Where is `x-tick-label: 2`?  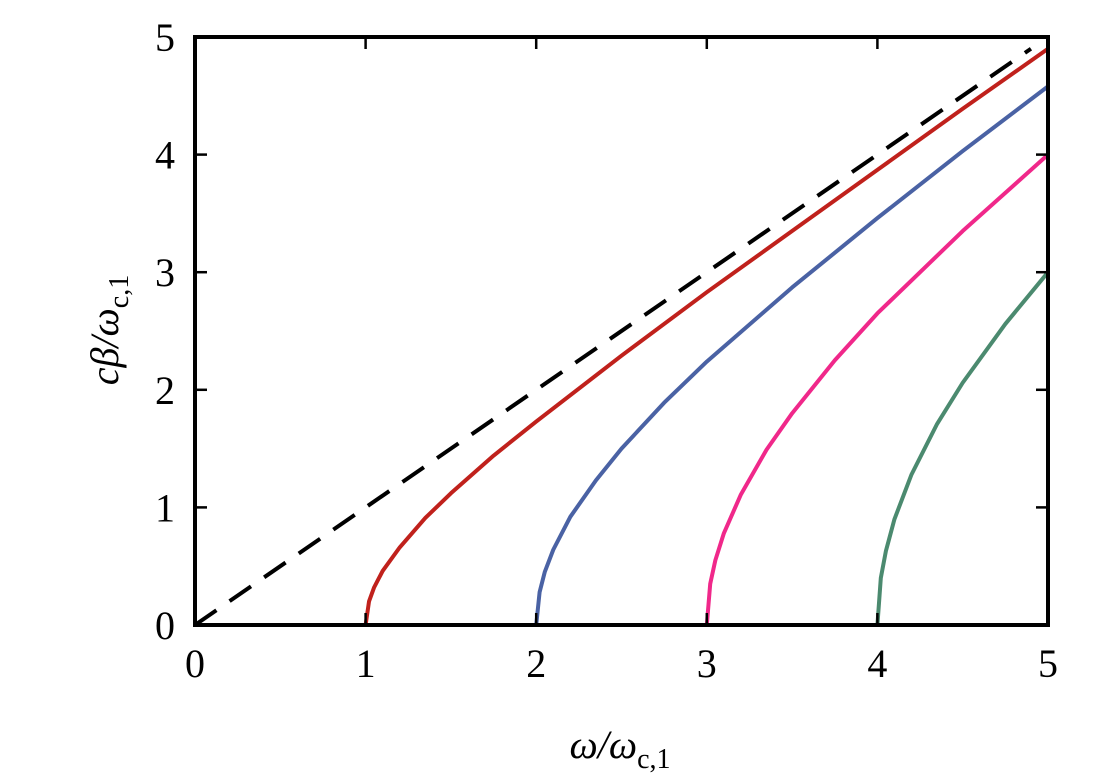
x-tick-label: 2 is located at coordinates (536, 663).